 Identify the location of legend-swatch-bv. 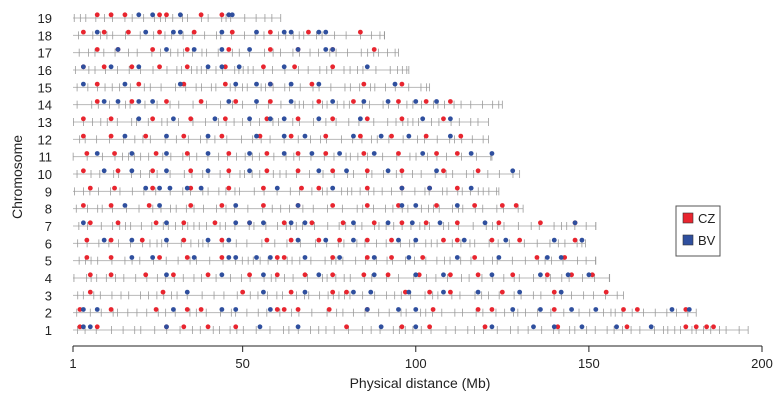
(688, 240).